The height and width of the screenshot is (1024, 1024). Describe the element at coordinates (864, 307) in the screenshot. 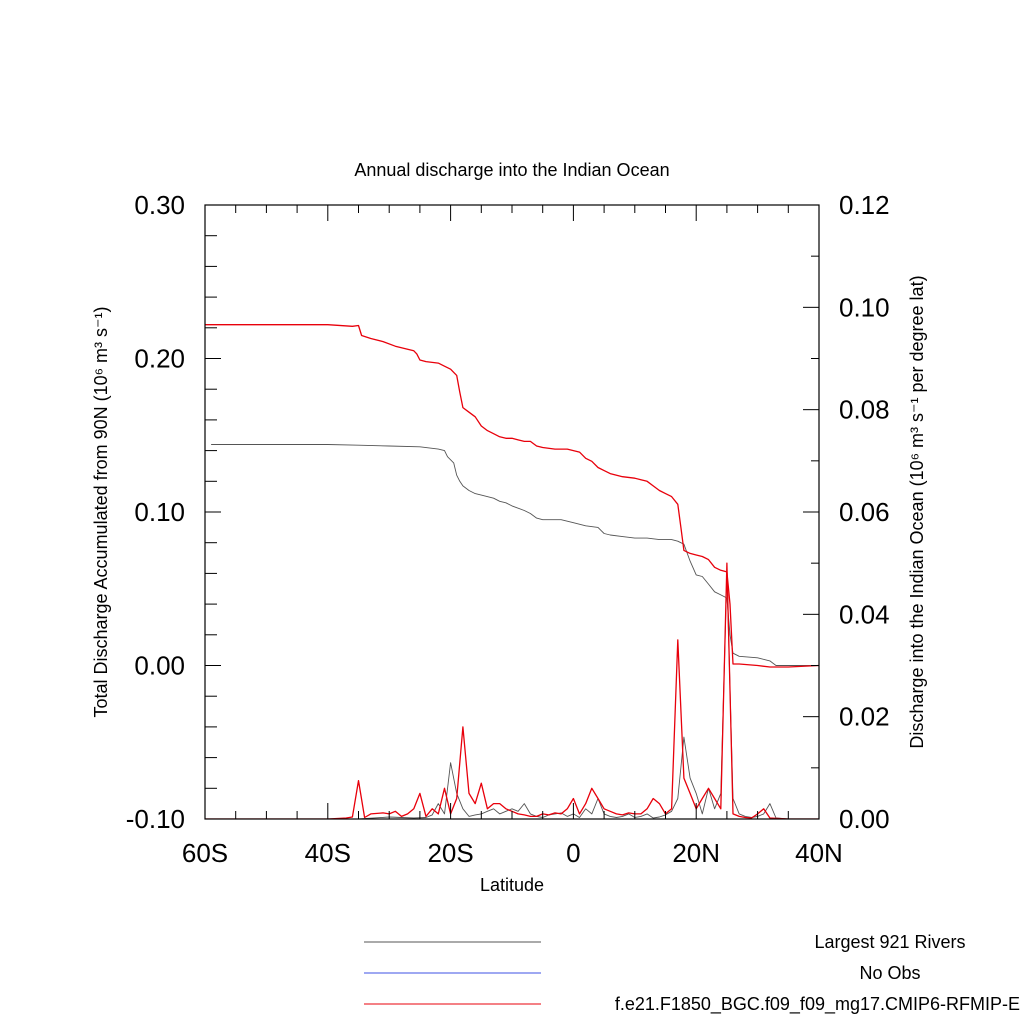

I see `y-right-tick-label: 0.10` at that location.